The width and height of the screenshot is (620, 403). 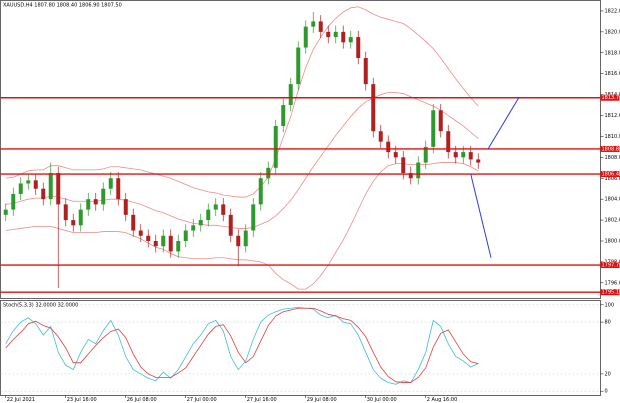 I want to click on x-tick-label: 27 Jul 16:00, so click(x=262, y=400).